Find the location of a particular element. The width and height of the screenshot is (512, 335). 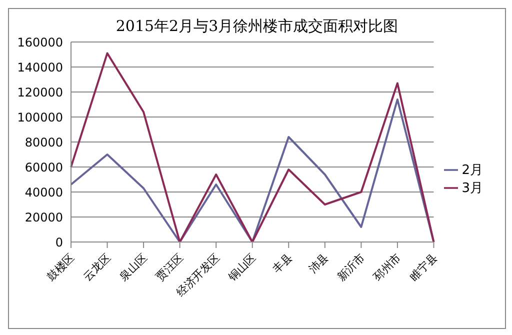

x-tick-label: 睢宁县 is located at coordinates (423, 267).